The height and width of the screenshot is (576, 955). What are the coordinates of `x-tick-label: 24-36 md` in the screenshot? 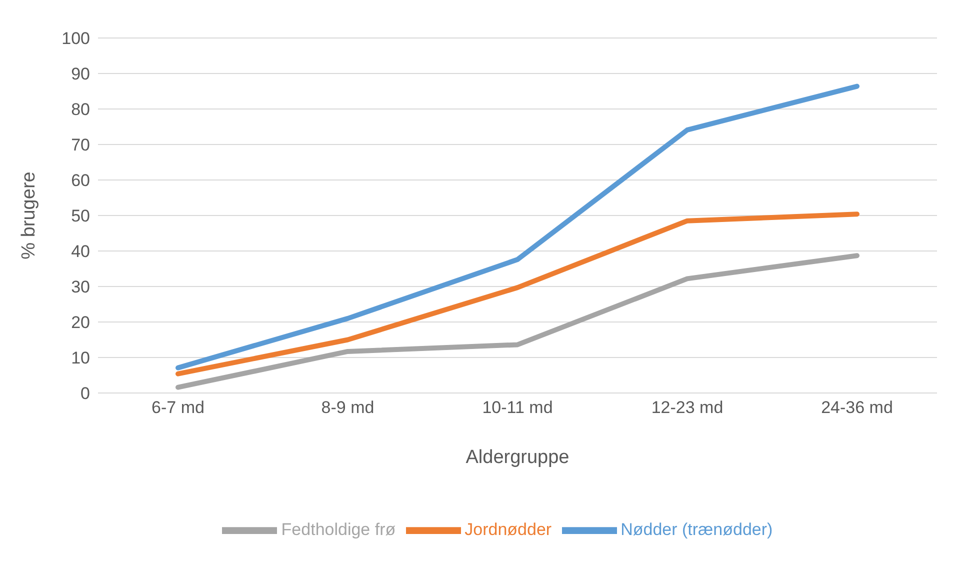 It's located at (857, 408).